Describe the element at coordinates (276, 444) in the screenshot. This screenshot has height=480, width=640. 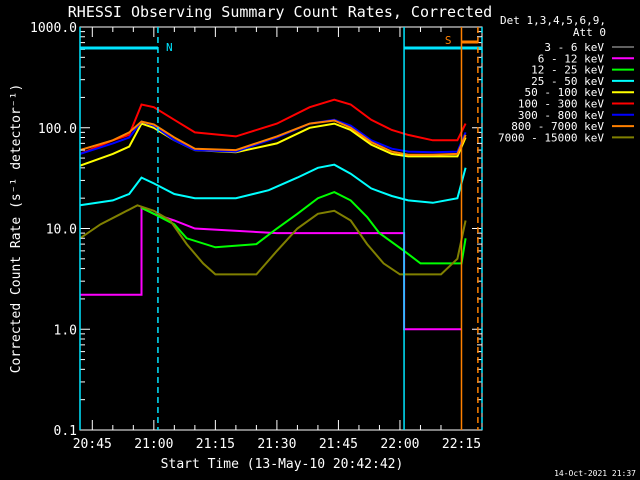
I see `x-tick-label: 21:30` at that location.